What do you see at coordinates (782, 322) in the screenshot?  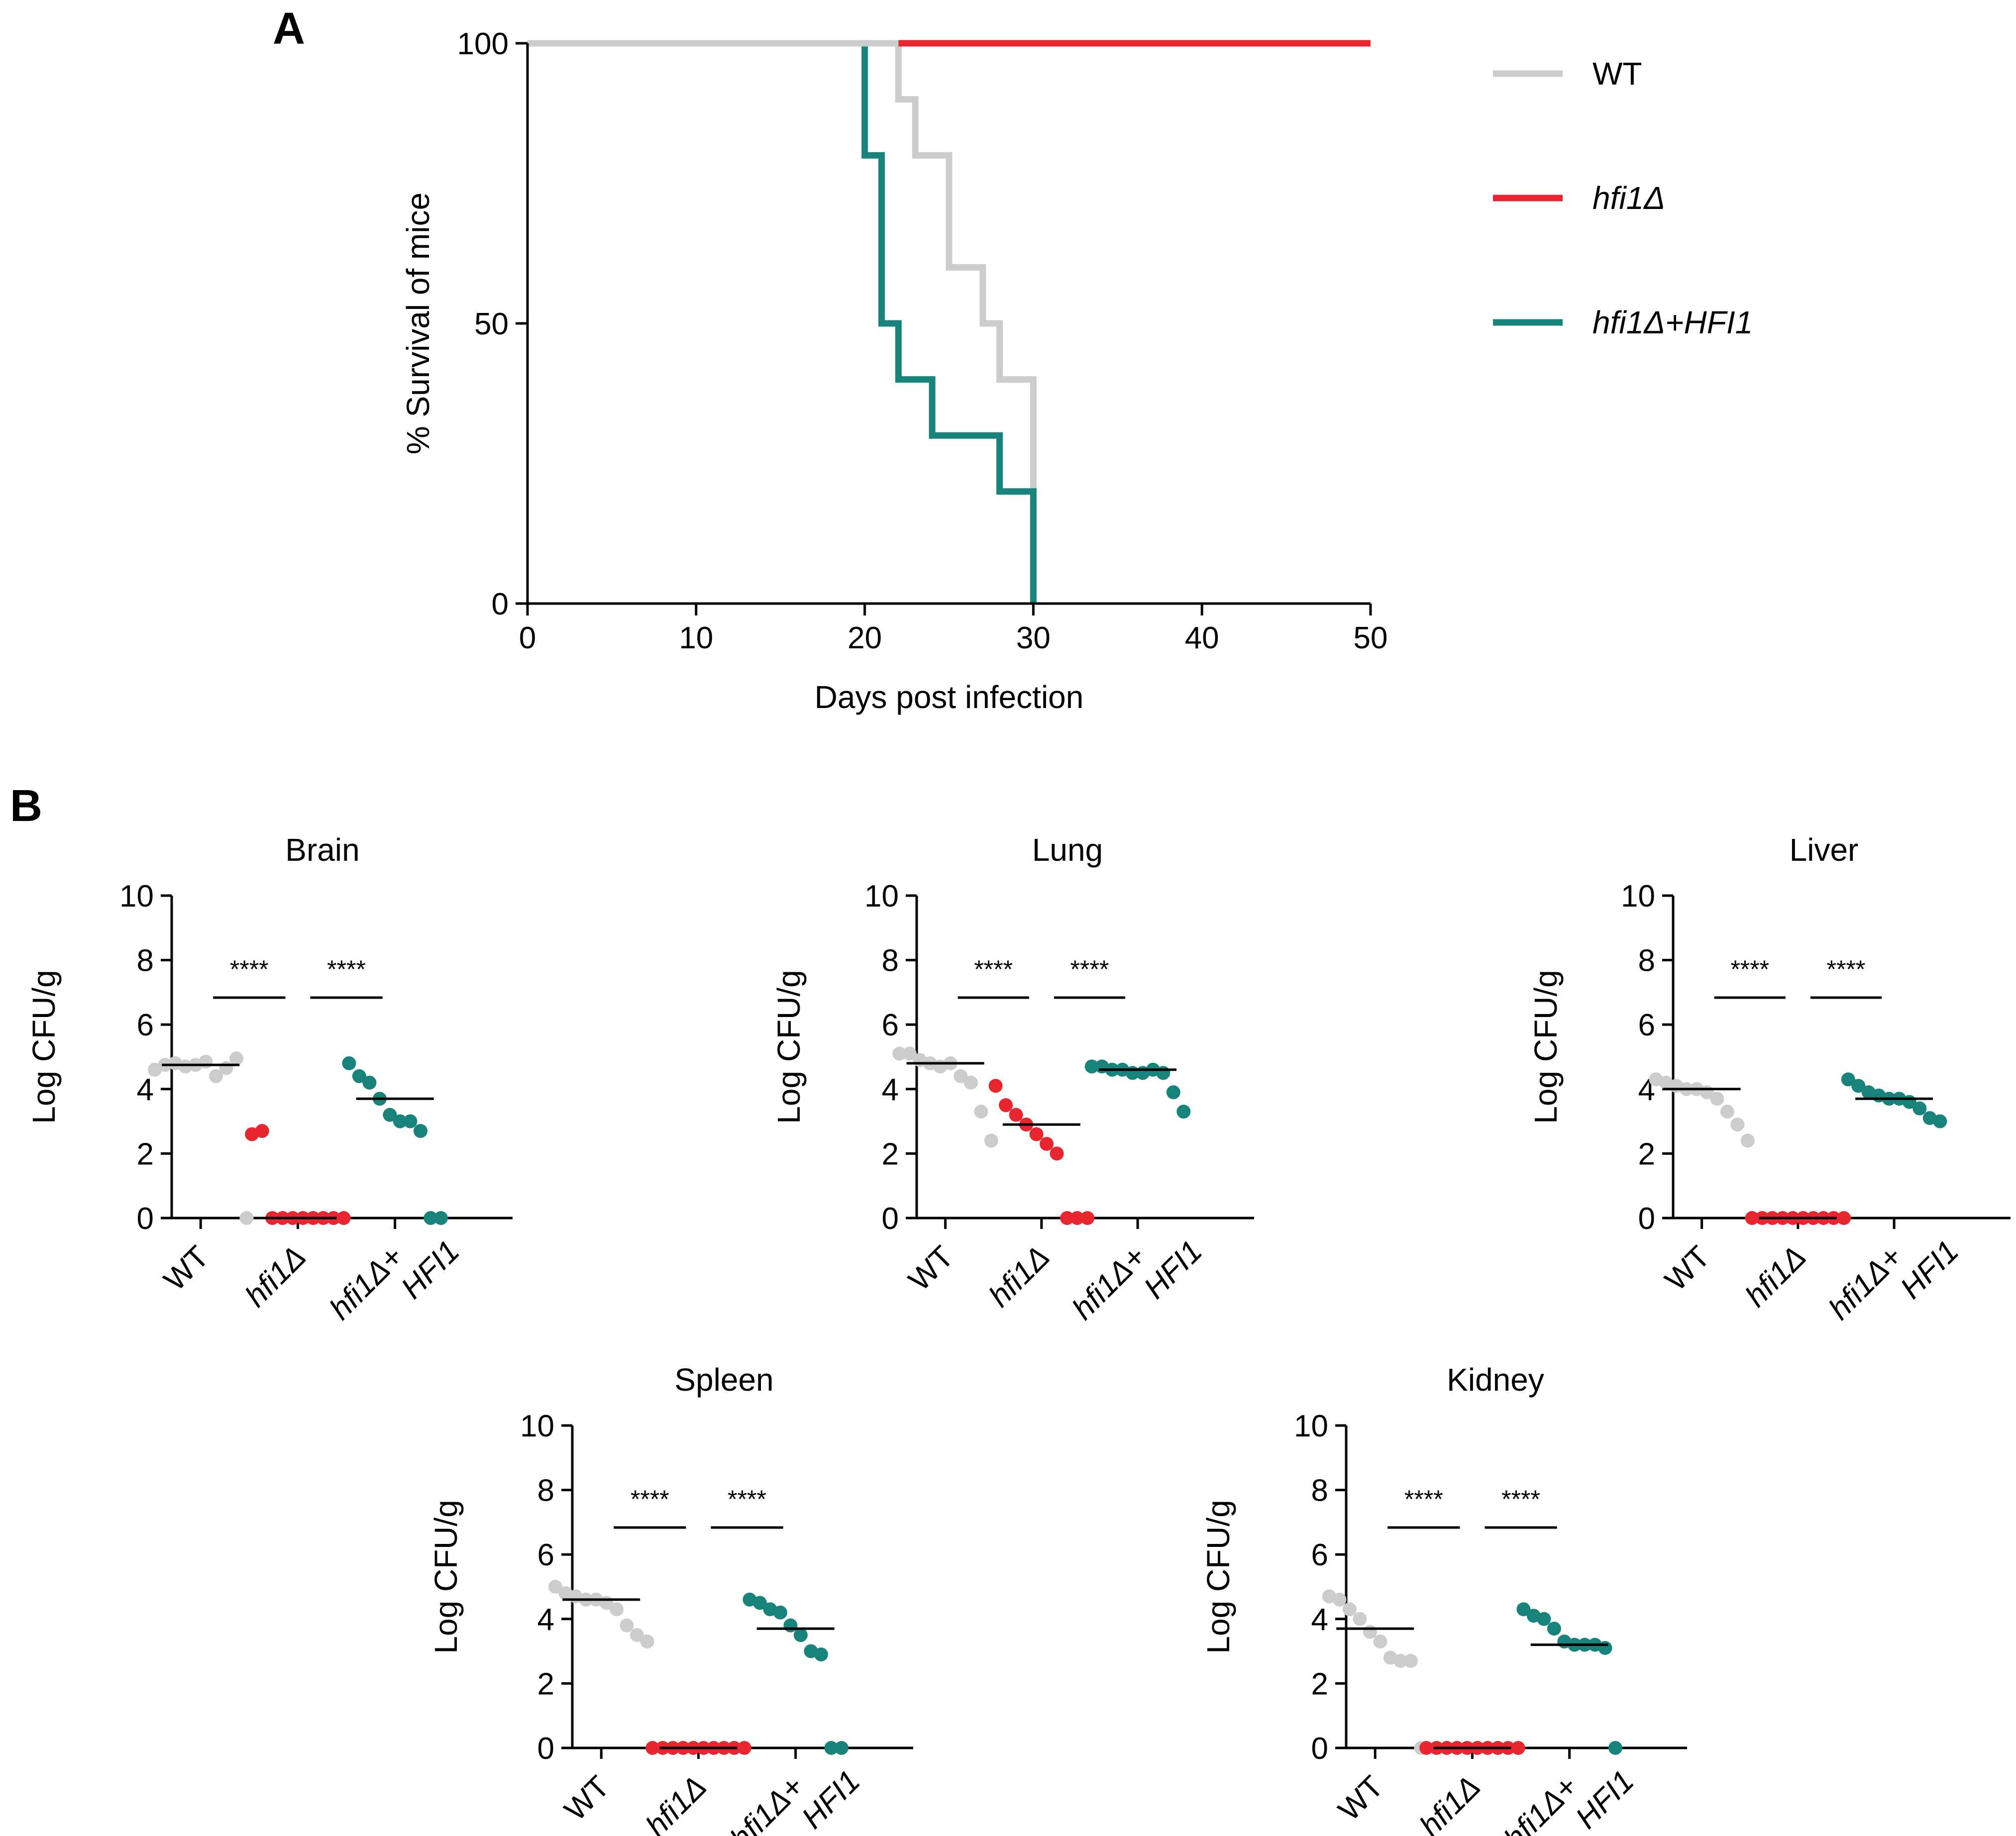 I see `survival-series-line` at bounding box center [782, 322].